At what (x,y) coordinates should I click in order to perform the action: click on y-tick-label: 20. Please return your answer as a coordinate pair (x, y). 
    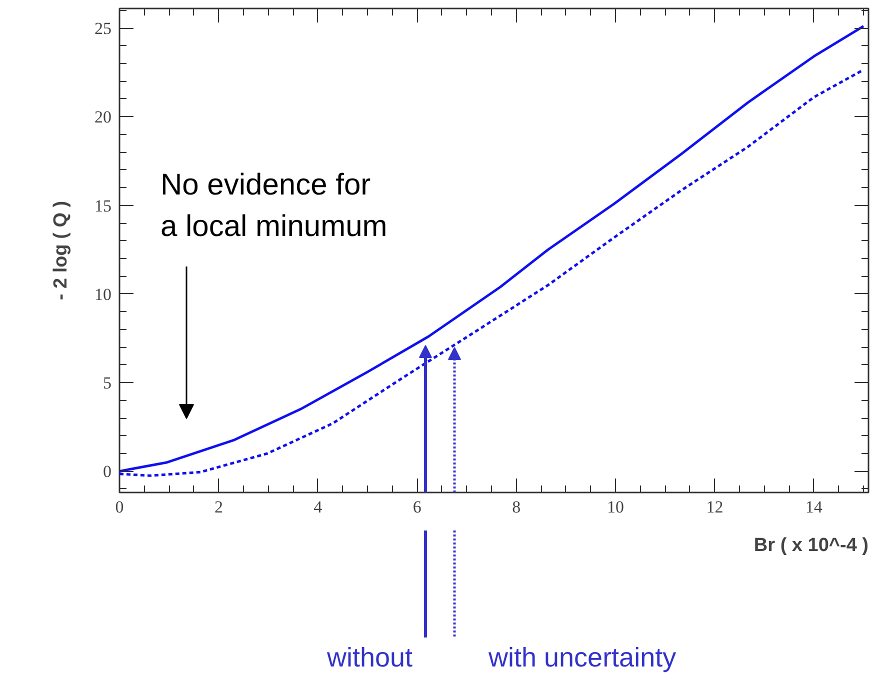
    Looking at the image, I should click on (103, 117).